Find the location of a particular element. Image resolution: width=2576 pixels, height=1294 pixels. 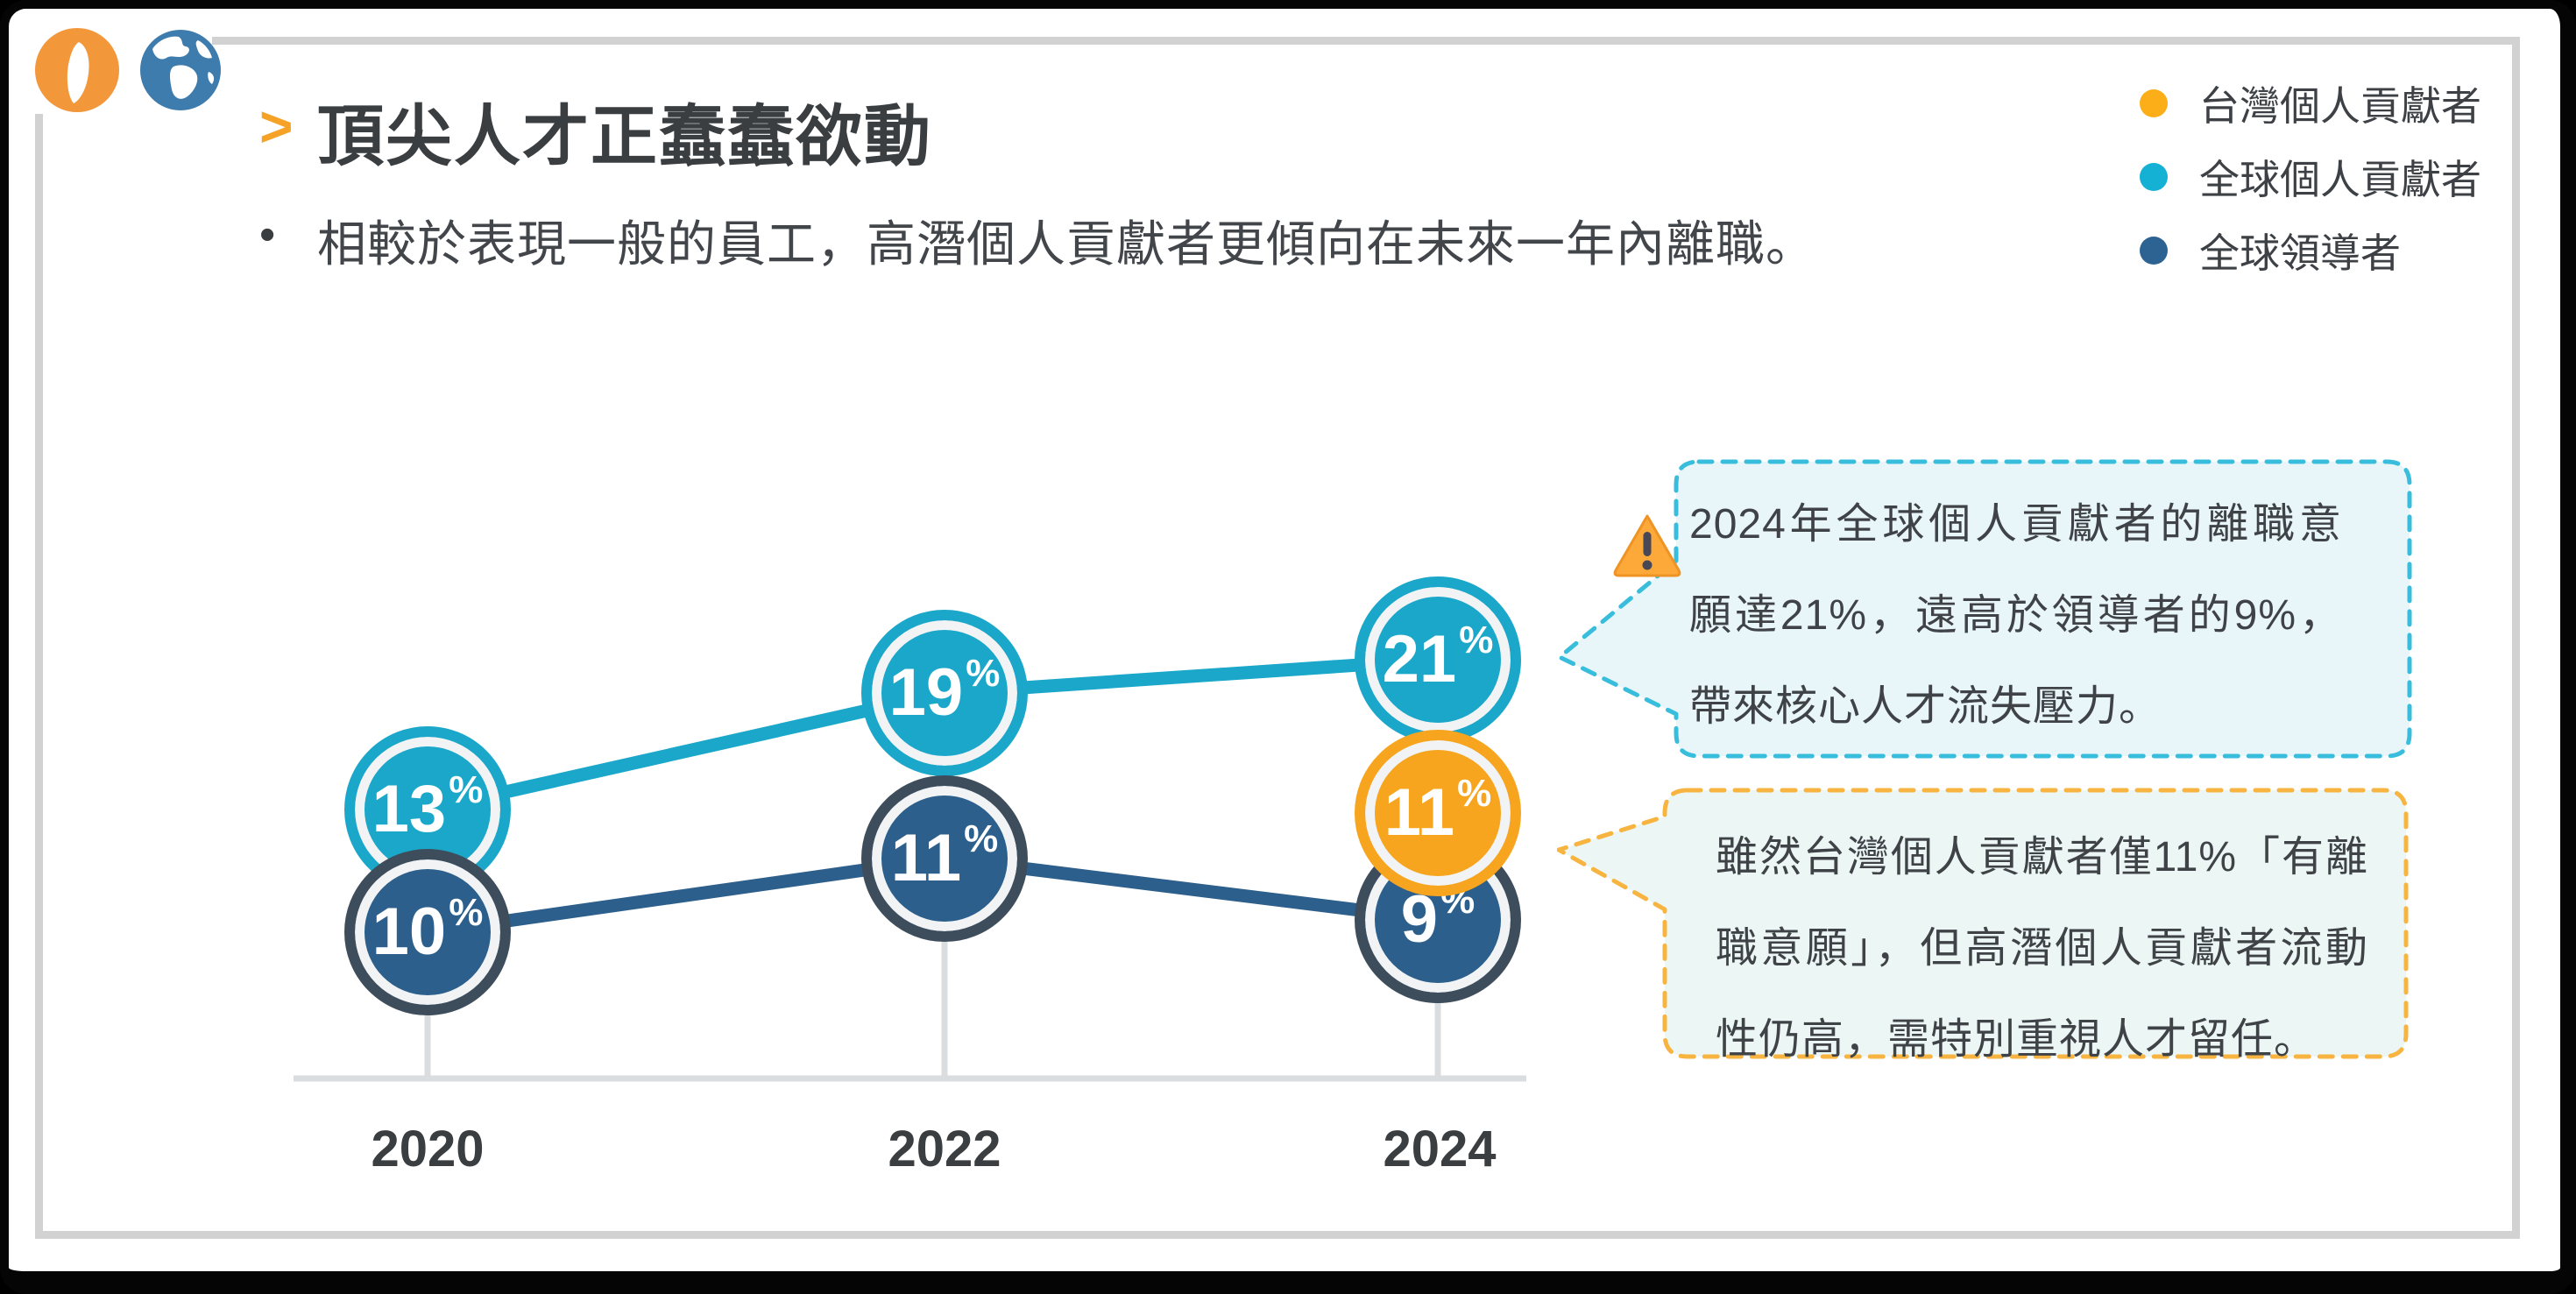

data-point-taiwan-ic-2024: 11% is located at coordinates (1438, 813).